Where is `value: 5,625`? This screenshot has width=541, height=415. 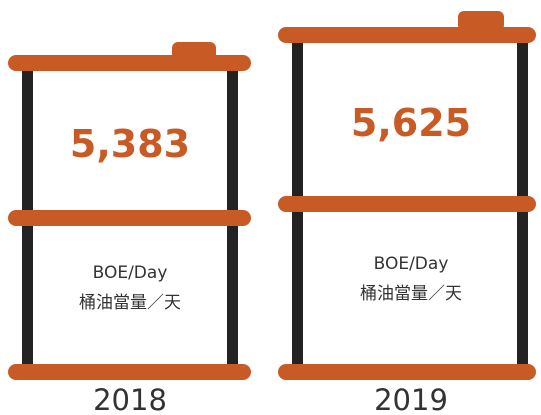 value: 5,625 is located at coordinates (411, 123).